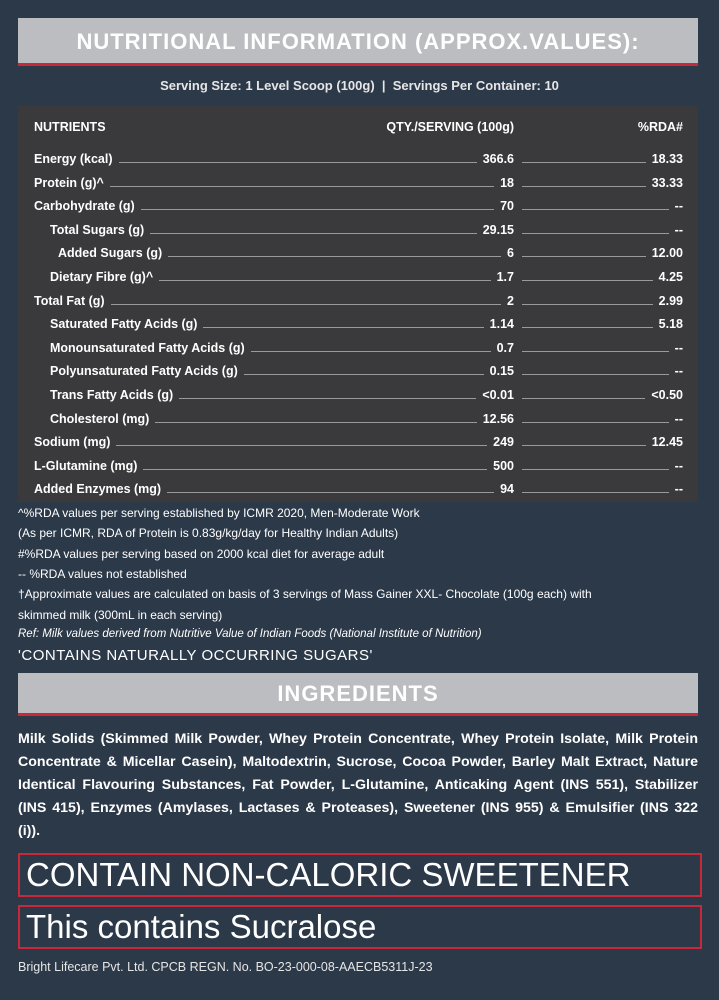 Image resolution: width=719 pixels, height=1000 pixels. I want to click on rda-value: 12.00, so click(667, 253).